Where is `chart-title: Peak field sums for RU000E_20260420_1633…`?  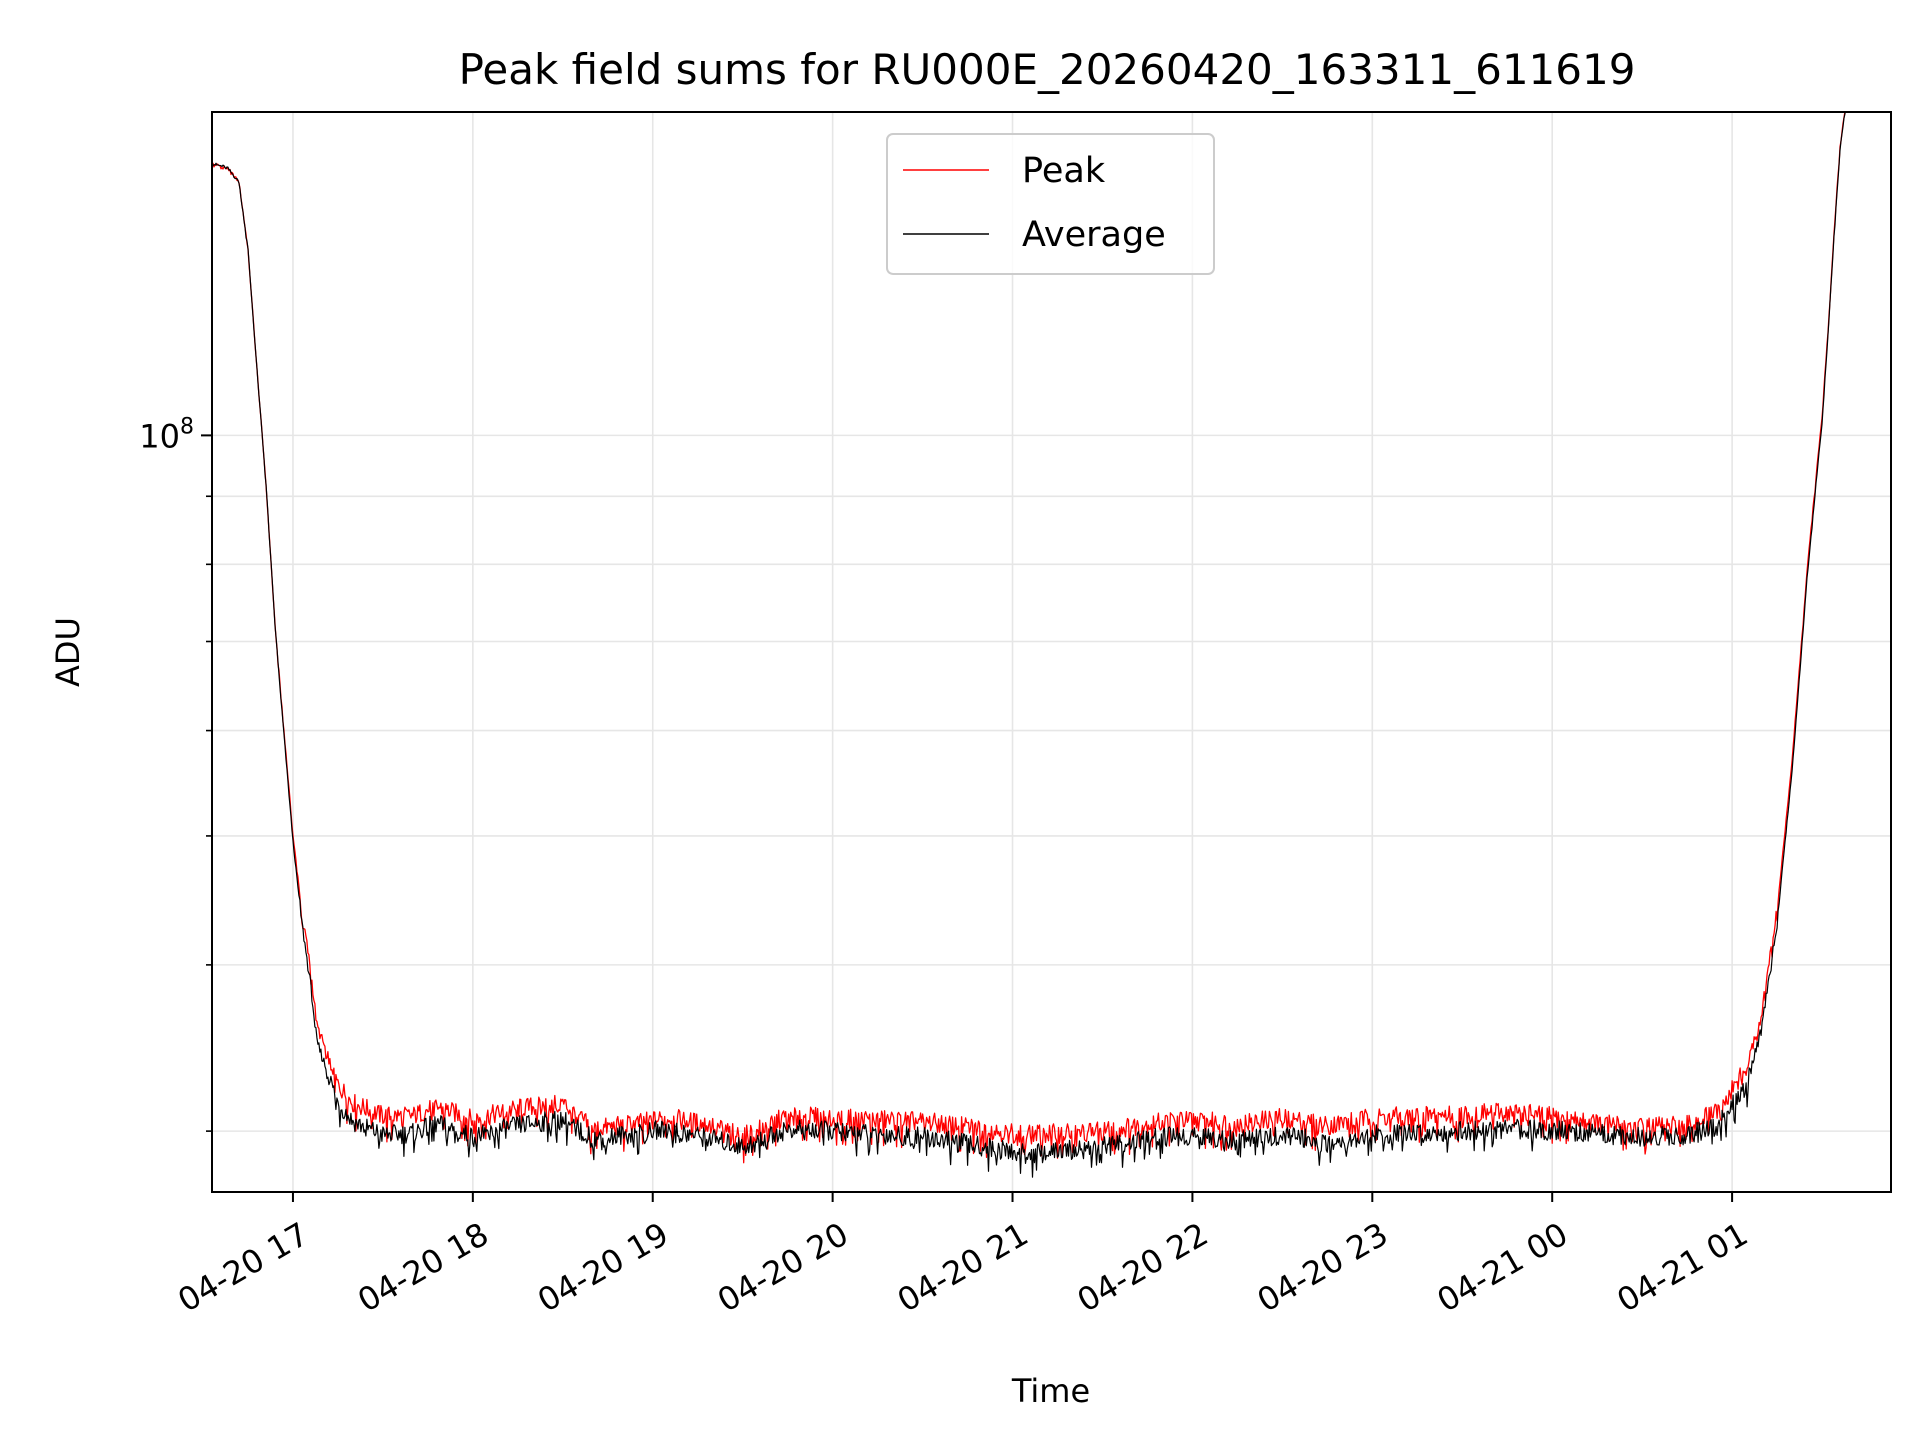
chart-title: Peak field sums for RU000E_20260420_1633… is located at coordinates (1047, 69).